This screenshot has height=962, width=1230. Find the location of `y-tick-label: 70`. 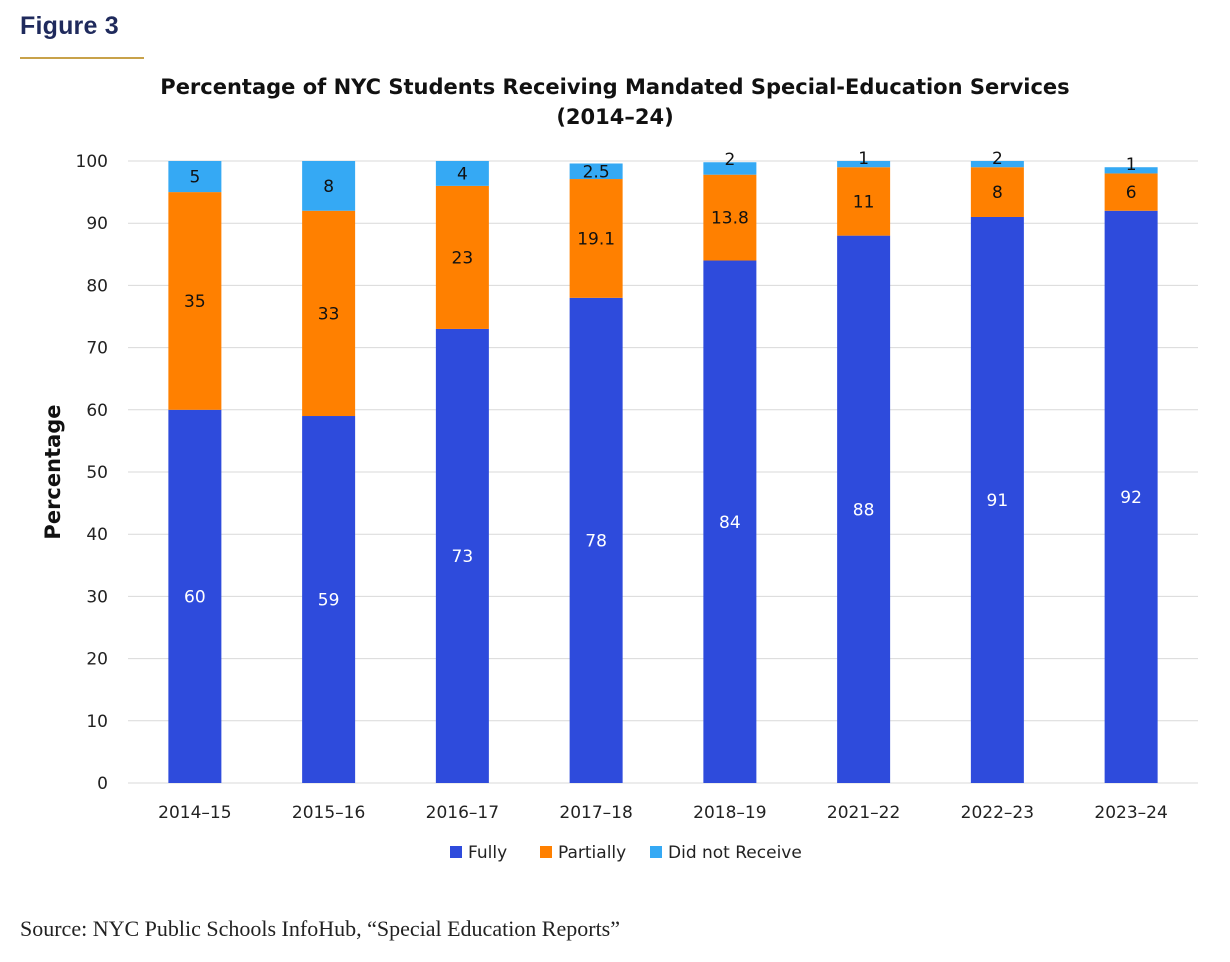

y-tick-label: 70 is located at coordinates (97, 349).